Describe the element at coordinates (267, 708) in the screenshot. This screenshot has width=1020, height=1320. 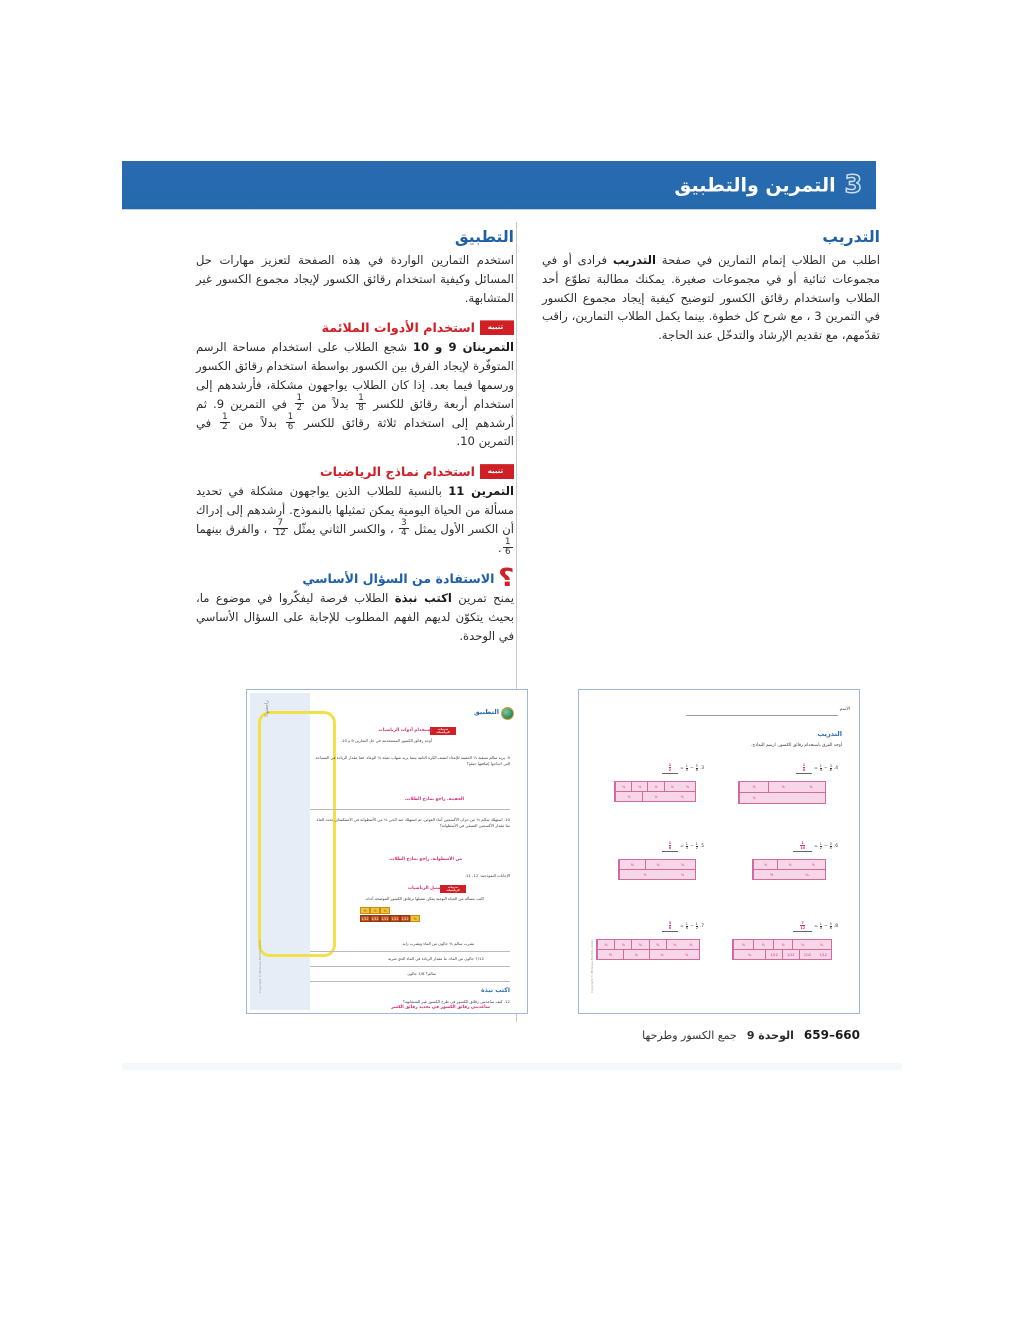
I see `handwriting-note: راجعنها!` at that location.